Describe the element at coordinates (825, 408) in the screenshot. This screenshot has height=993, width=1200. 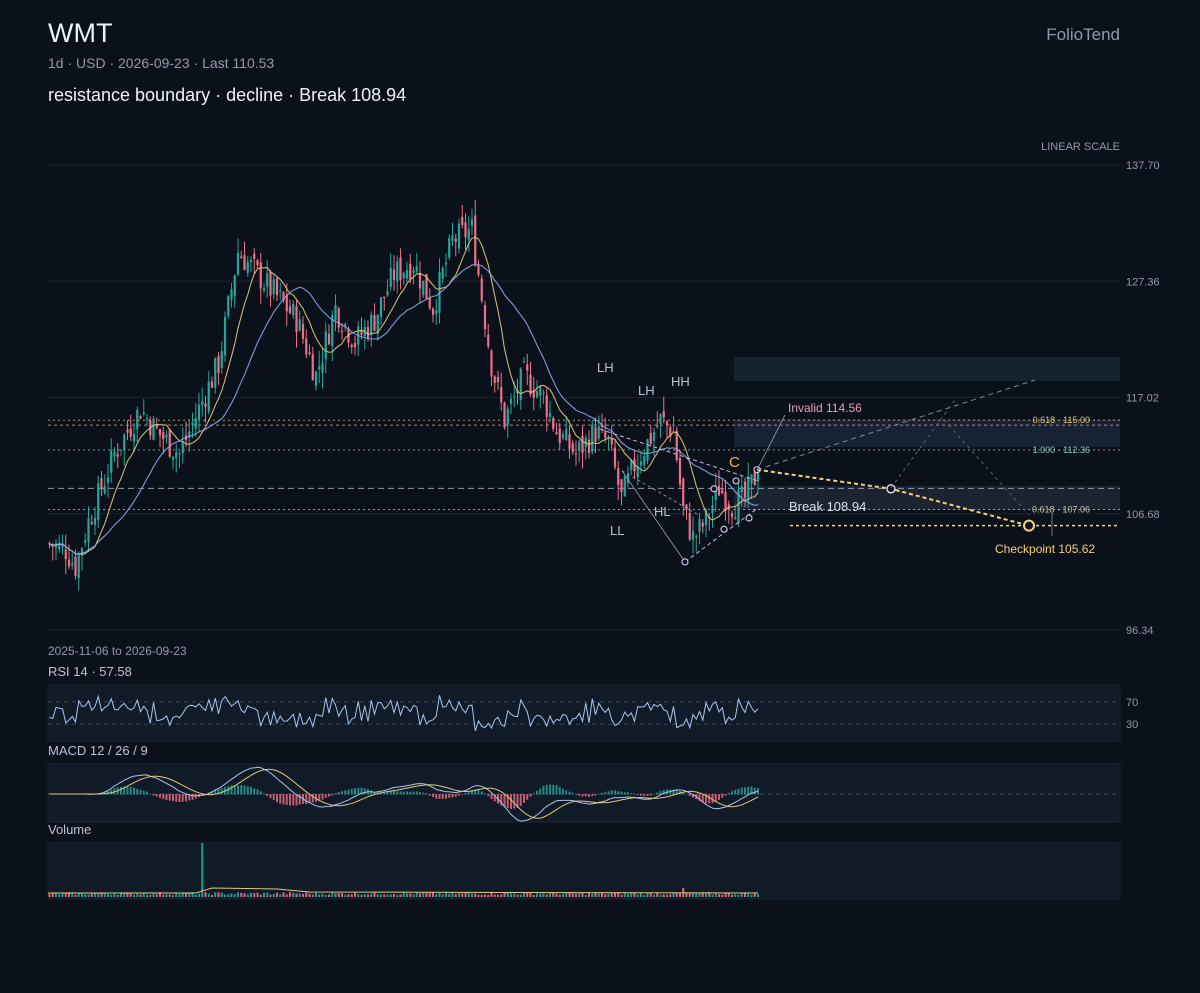
I see `invalid-label: Invalid 114.56` at that location.